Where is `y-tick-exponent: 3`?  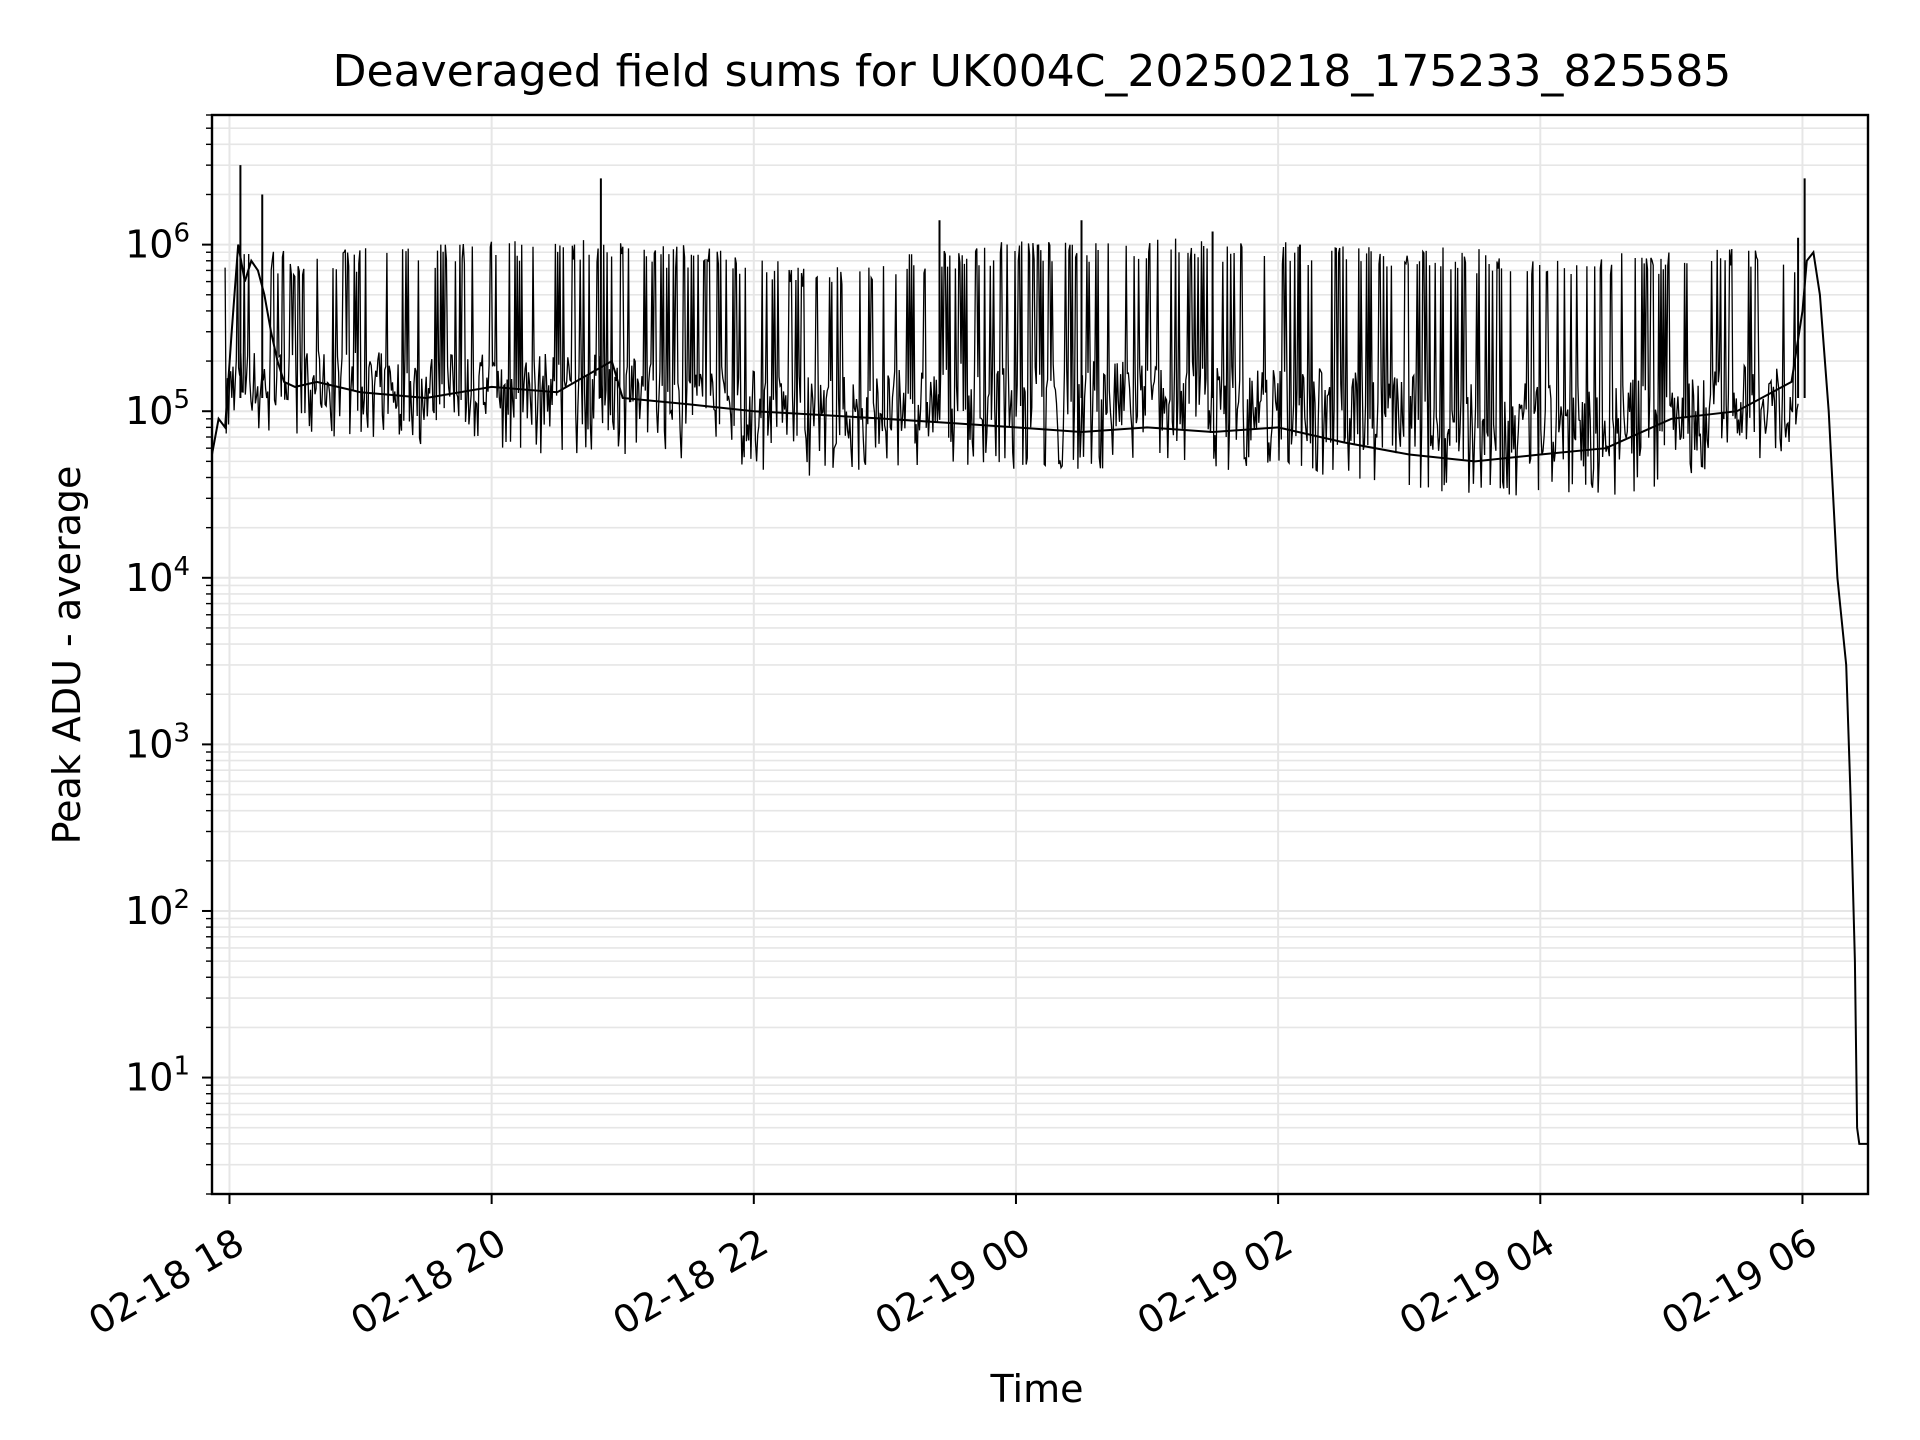 y-tick-exponent: 3 is located at coordinates (181, 733).